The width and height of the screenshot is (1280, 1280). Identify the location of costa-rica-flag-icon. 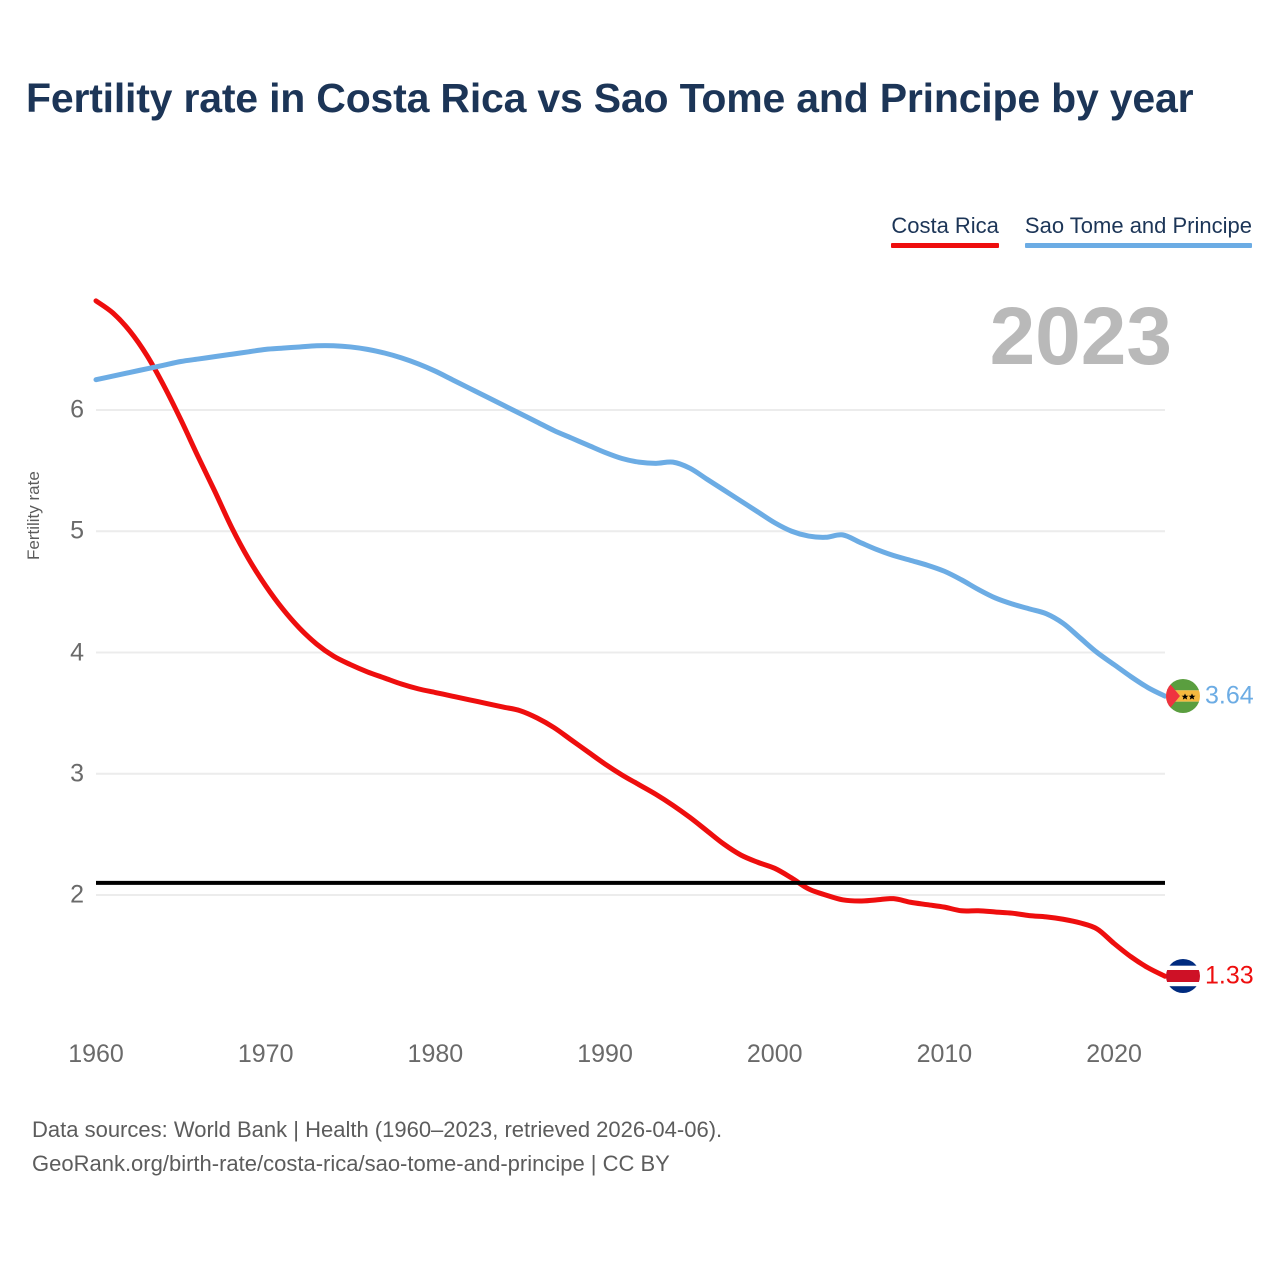
(1183, 976).